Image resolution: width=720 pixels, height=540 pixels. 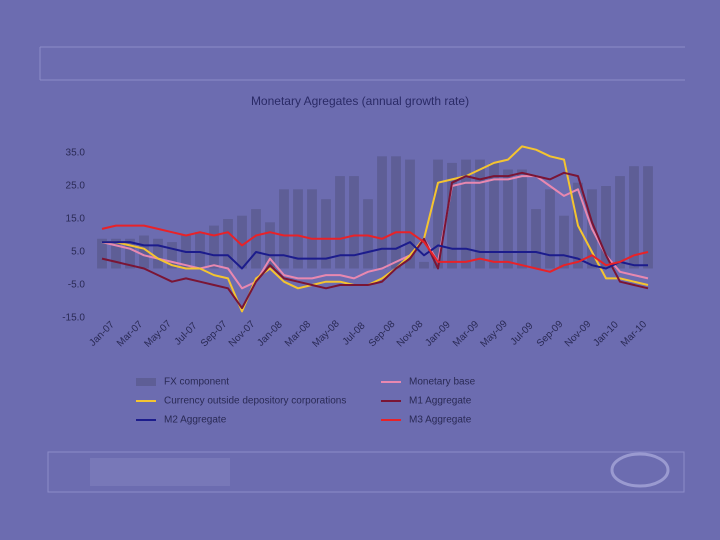 What do you see at coordinates (440, 420) in the screenshot?
I see `legend-label: M3 Aggregate` at bounding box center [440, 420].